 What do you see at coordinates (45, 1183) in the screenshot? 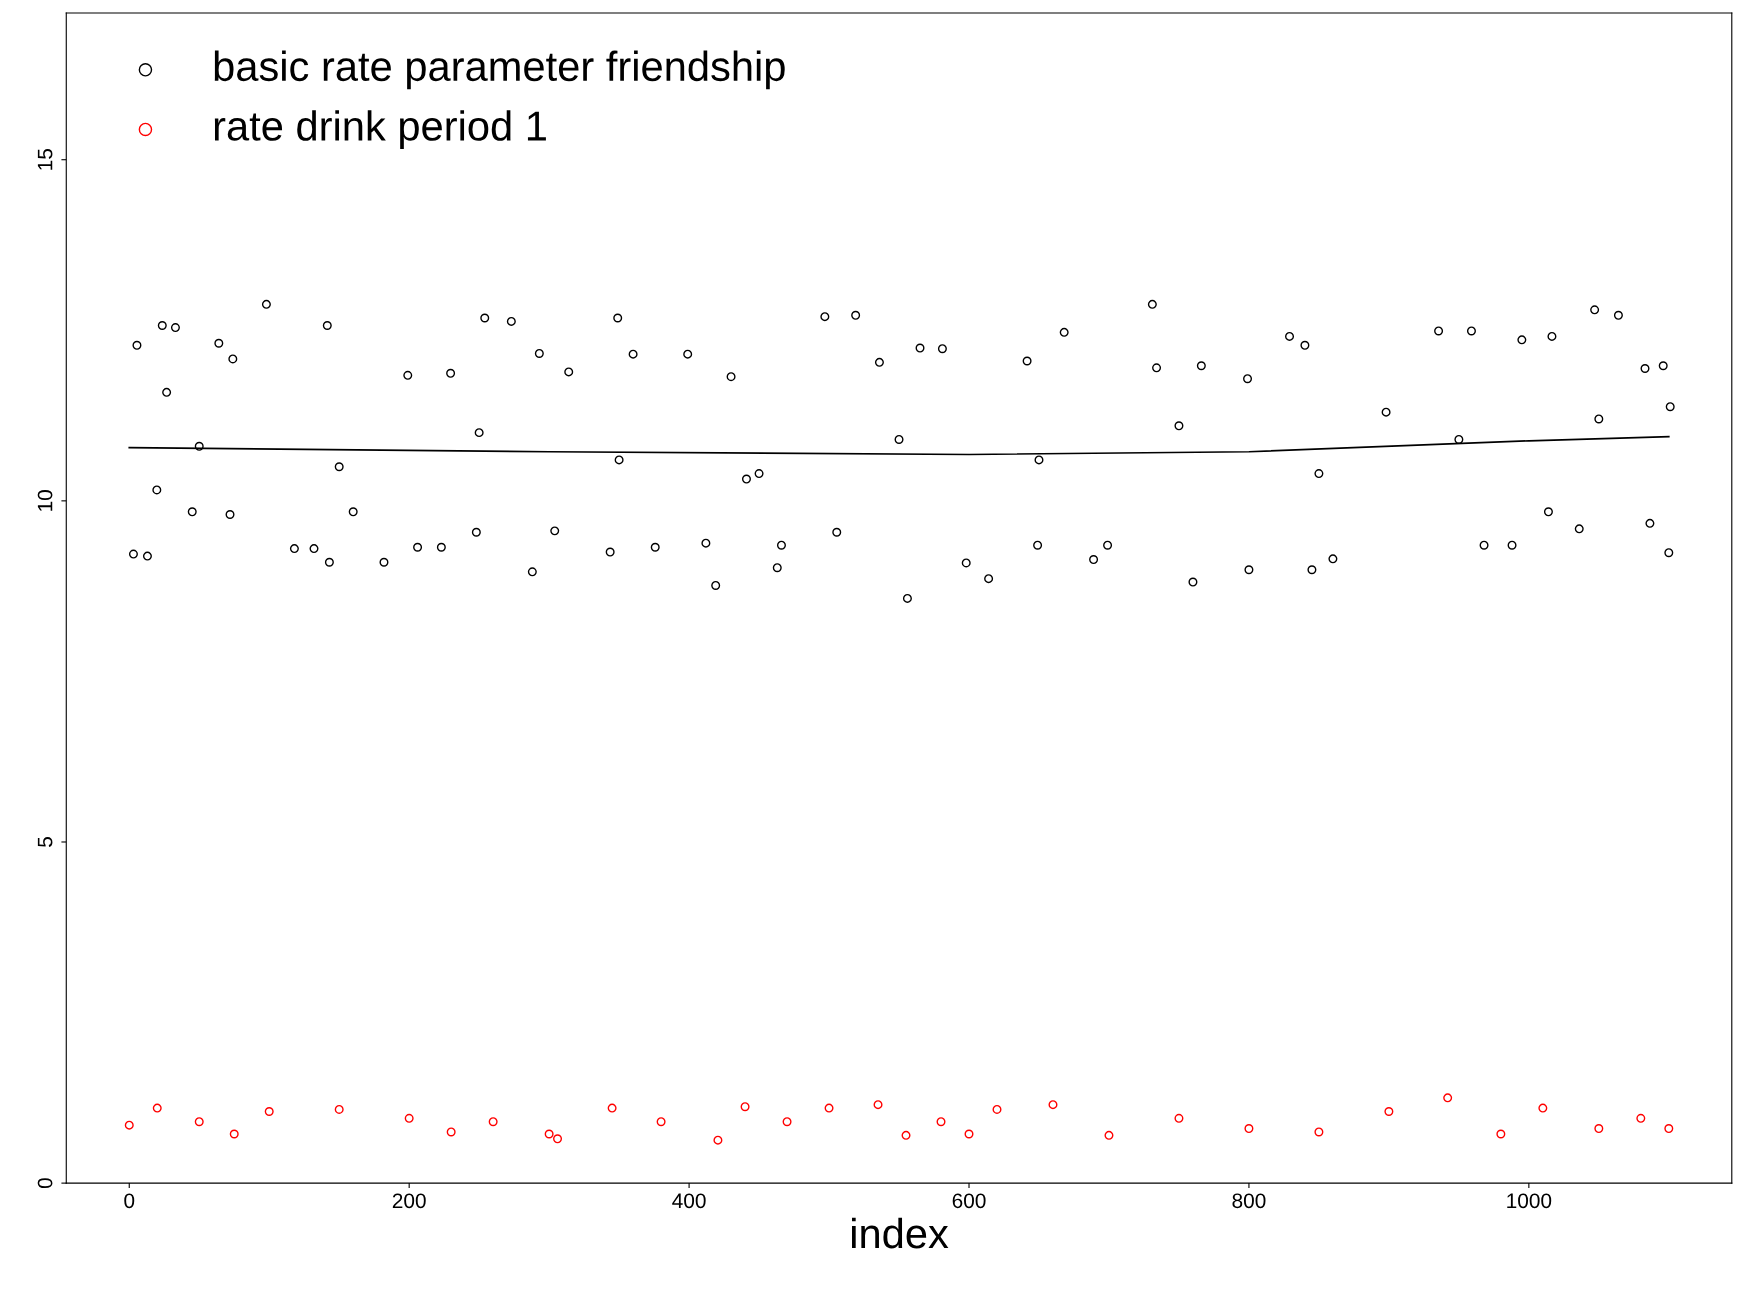
I see `y-tick-label: 0` at bounding box center [45, 1183].